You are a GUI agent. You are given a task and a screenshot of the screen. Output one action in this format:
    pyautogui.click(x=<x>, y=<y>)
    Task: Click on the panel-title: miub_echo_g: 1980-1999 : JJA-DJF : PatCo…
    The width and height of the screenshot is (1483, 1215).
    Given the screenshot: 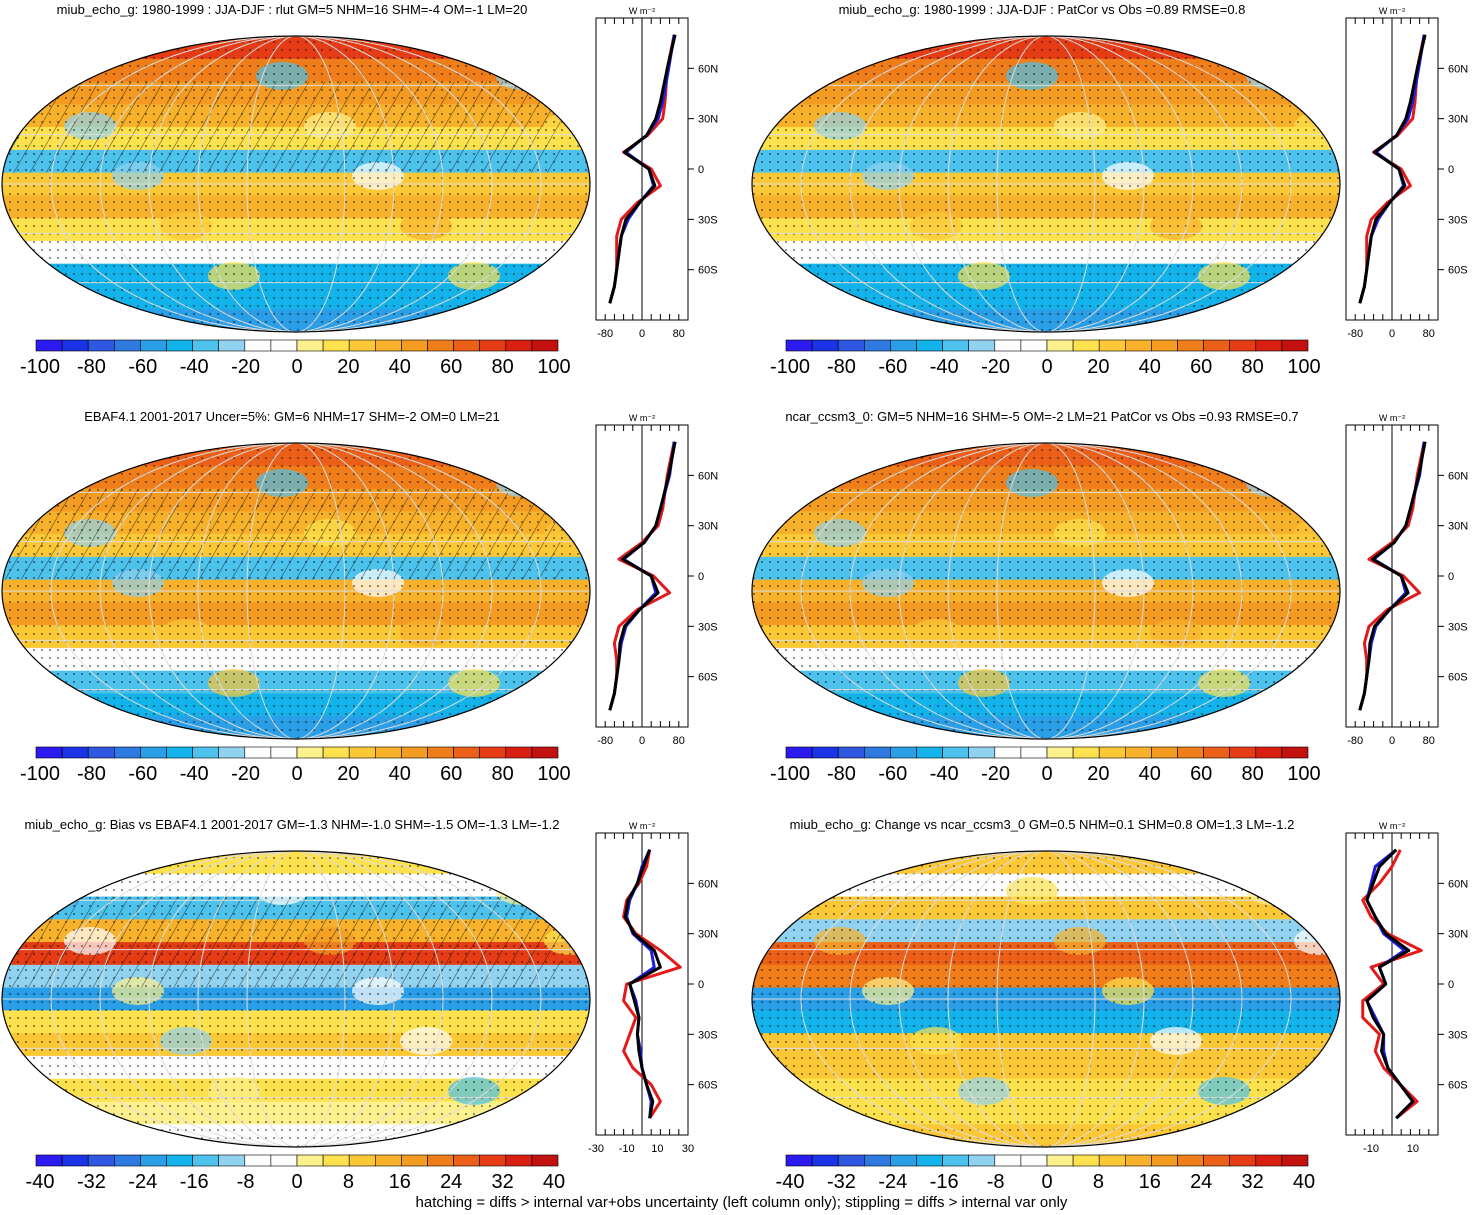 What is the action you would take?
    pyautogui.click(x=1042, y=9)
    